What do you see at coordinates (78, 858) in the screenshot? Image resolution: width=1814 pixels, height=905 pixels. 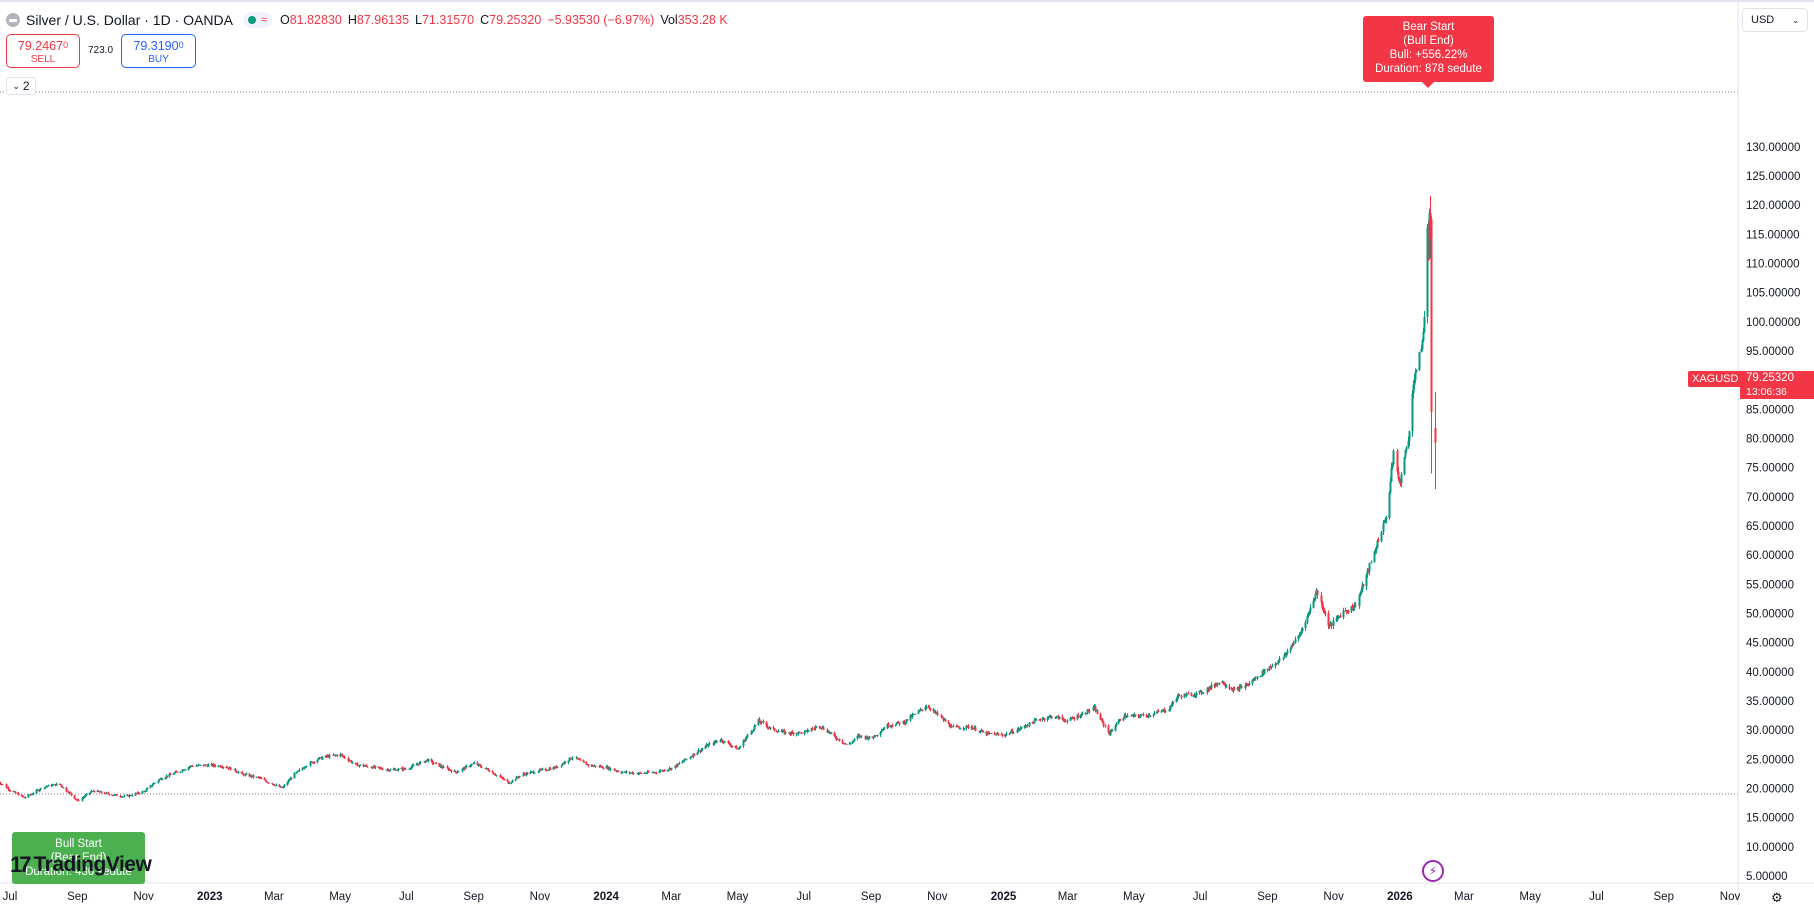 I see `bull-callout-line: (Bear End)` at bounding box center [78, 858].